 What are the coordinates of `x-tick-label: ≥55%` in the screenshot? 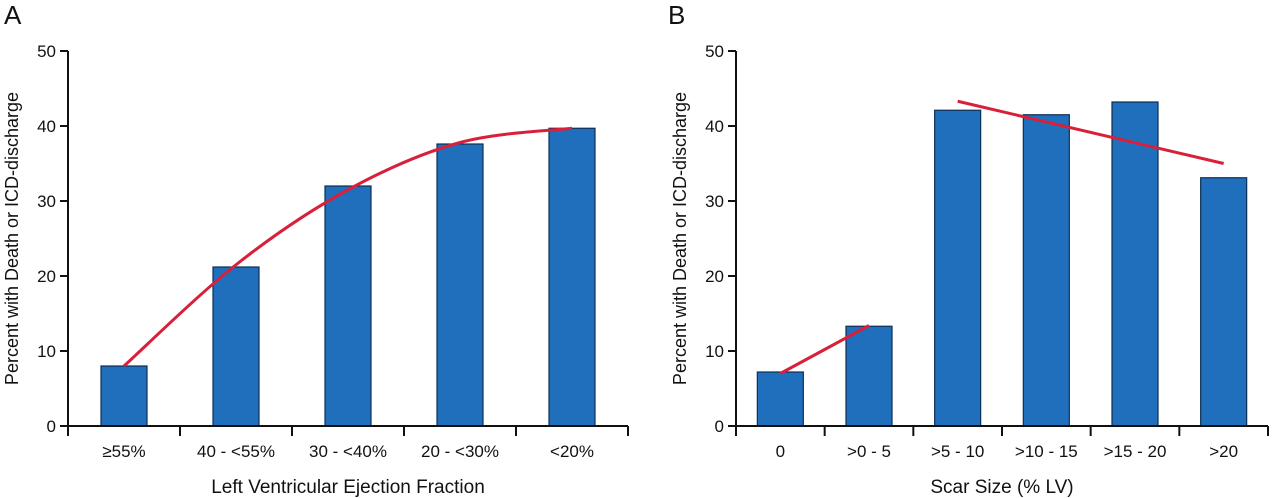 It's located at (123, 451).